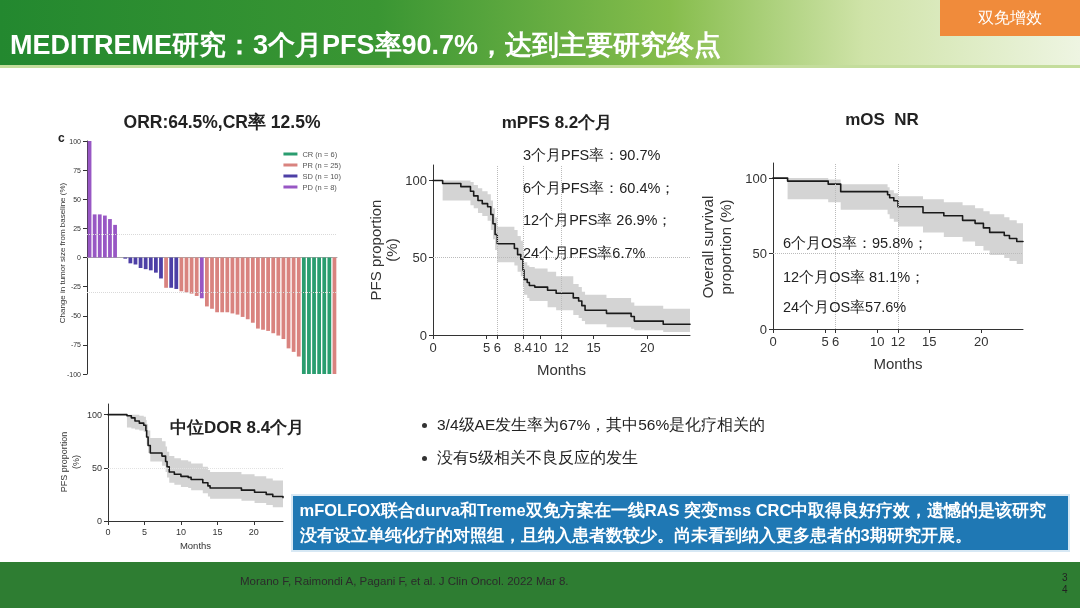 The width and height of the screenshot is (1080, 608). Describe the element at coordinates (845, 308) in the screenshot. I see `annotation: 24个月OS率57.6%` at that location.